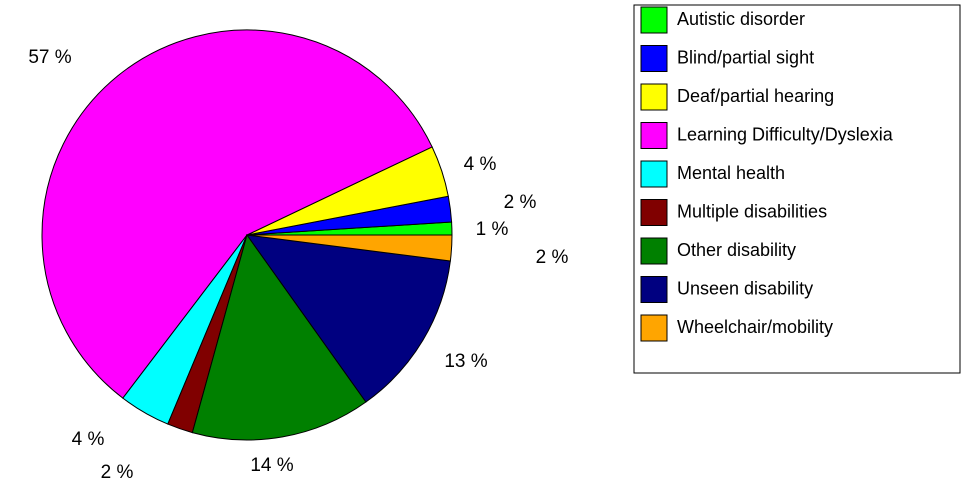 The height and width of the screenshot is (485, 980). I want to click on legend-label: Blind/partial sight, so click(745, 57).